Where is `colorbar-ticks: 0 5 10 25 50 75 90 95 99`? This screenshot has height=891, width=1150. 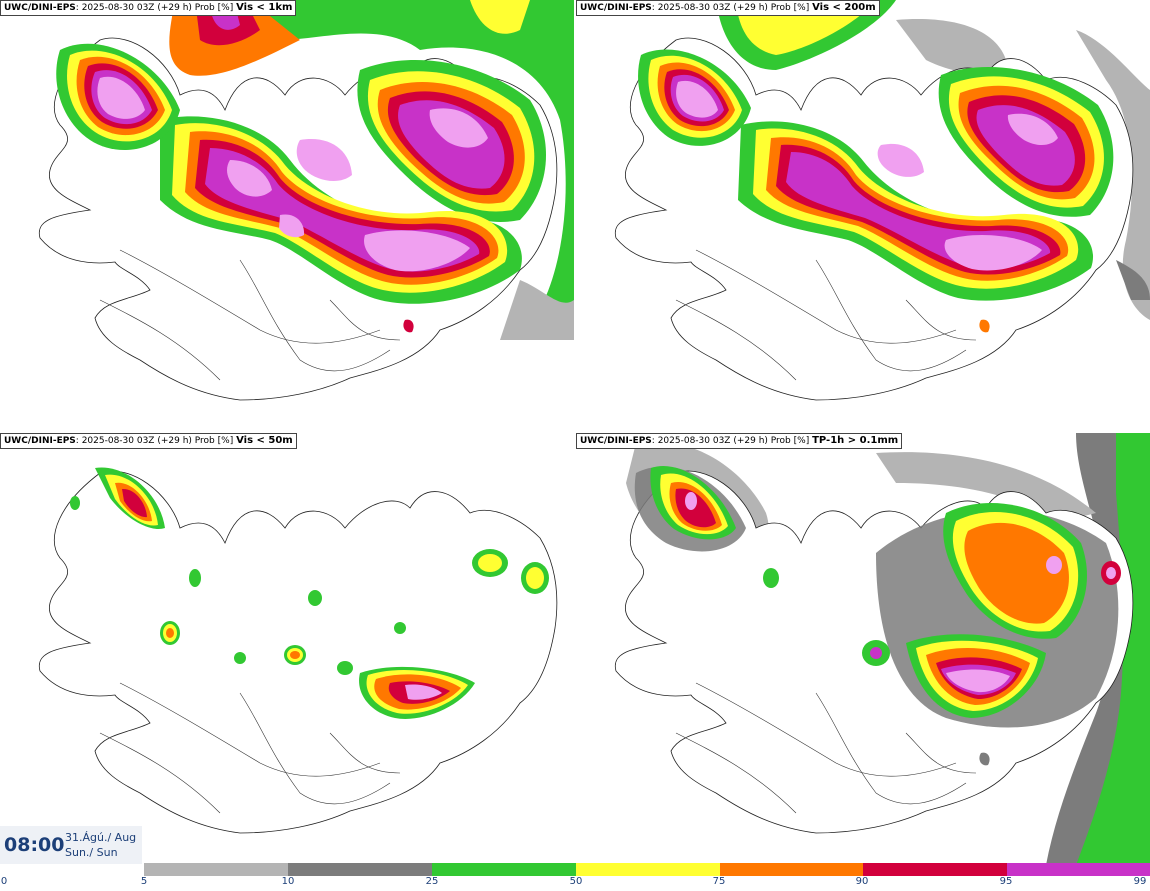 colorbar-ticks: 0 5 10 25 50 75 90 95 99 is located at coordinates (575, 883).